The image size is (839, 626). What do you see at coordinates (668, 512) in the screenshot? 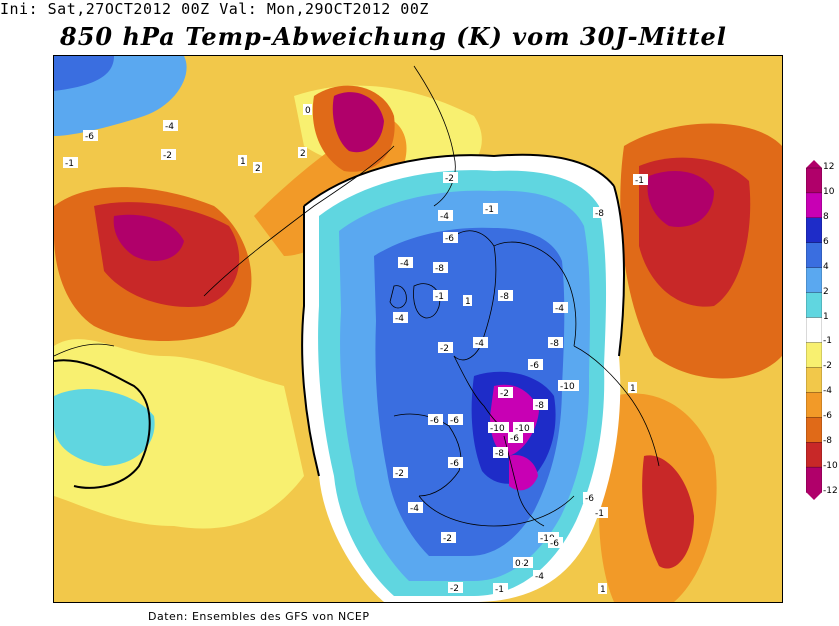
I see `red-core-eastmed` at bounding box center [668, 512].